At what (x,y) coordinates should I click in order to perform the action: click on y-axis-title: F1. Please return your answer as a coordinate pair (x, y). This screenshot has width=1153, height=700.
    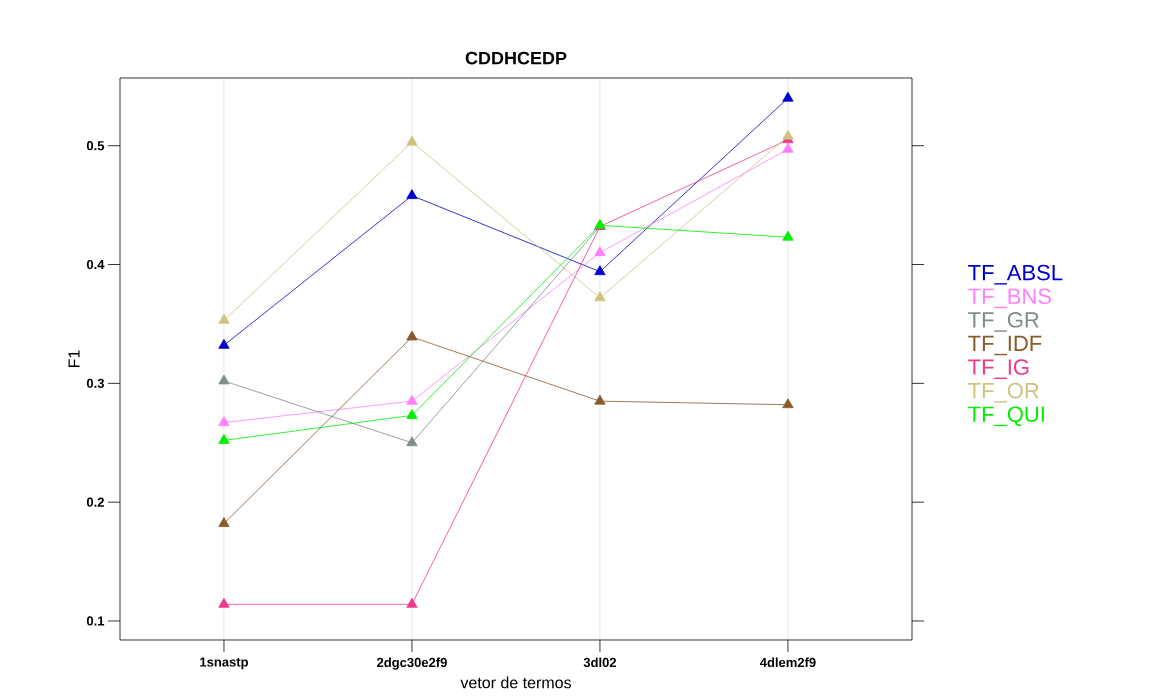
    Looking at the image, I should click on (74, 358).